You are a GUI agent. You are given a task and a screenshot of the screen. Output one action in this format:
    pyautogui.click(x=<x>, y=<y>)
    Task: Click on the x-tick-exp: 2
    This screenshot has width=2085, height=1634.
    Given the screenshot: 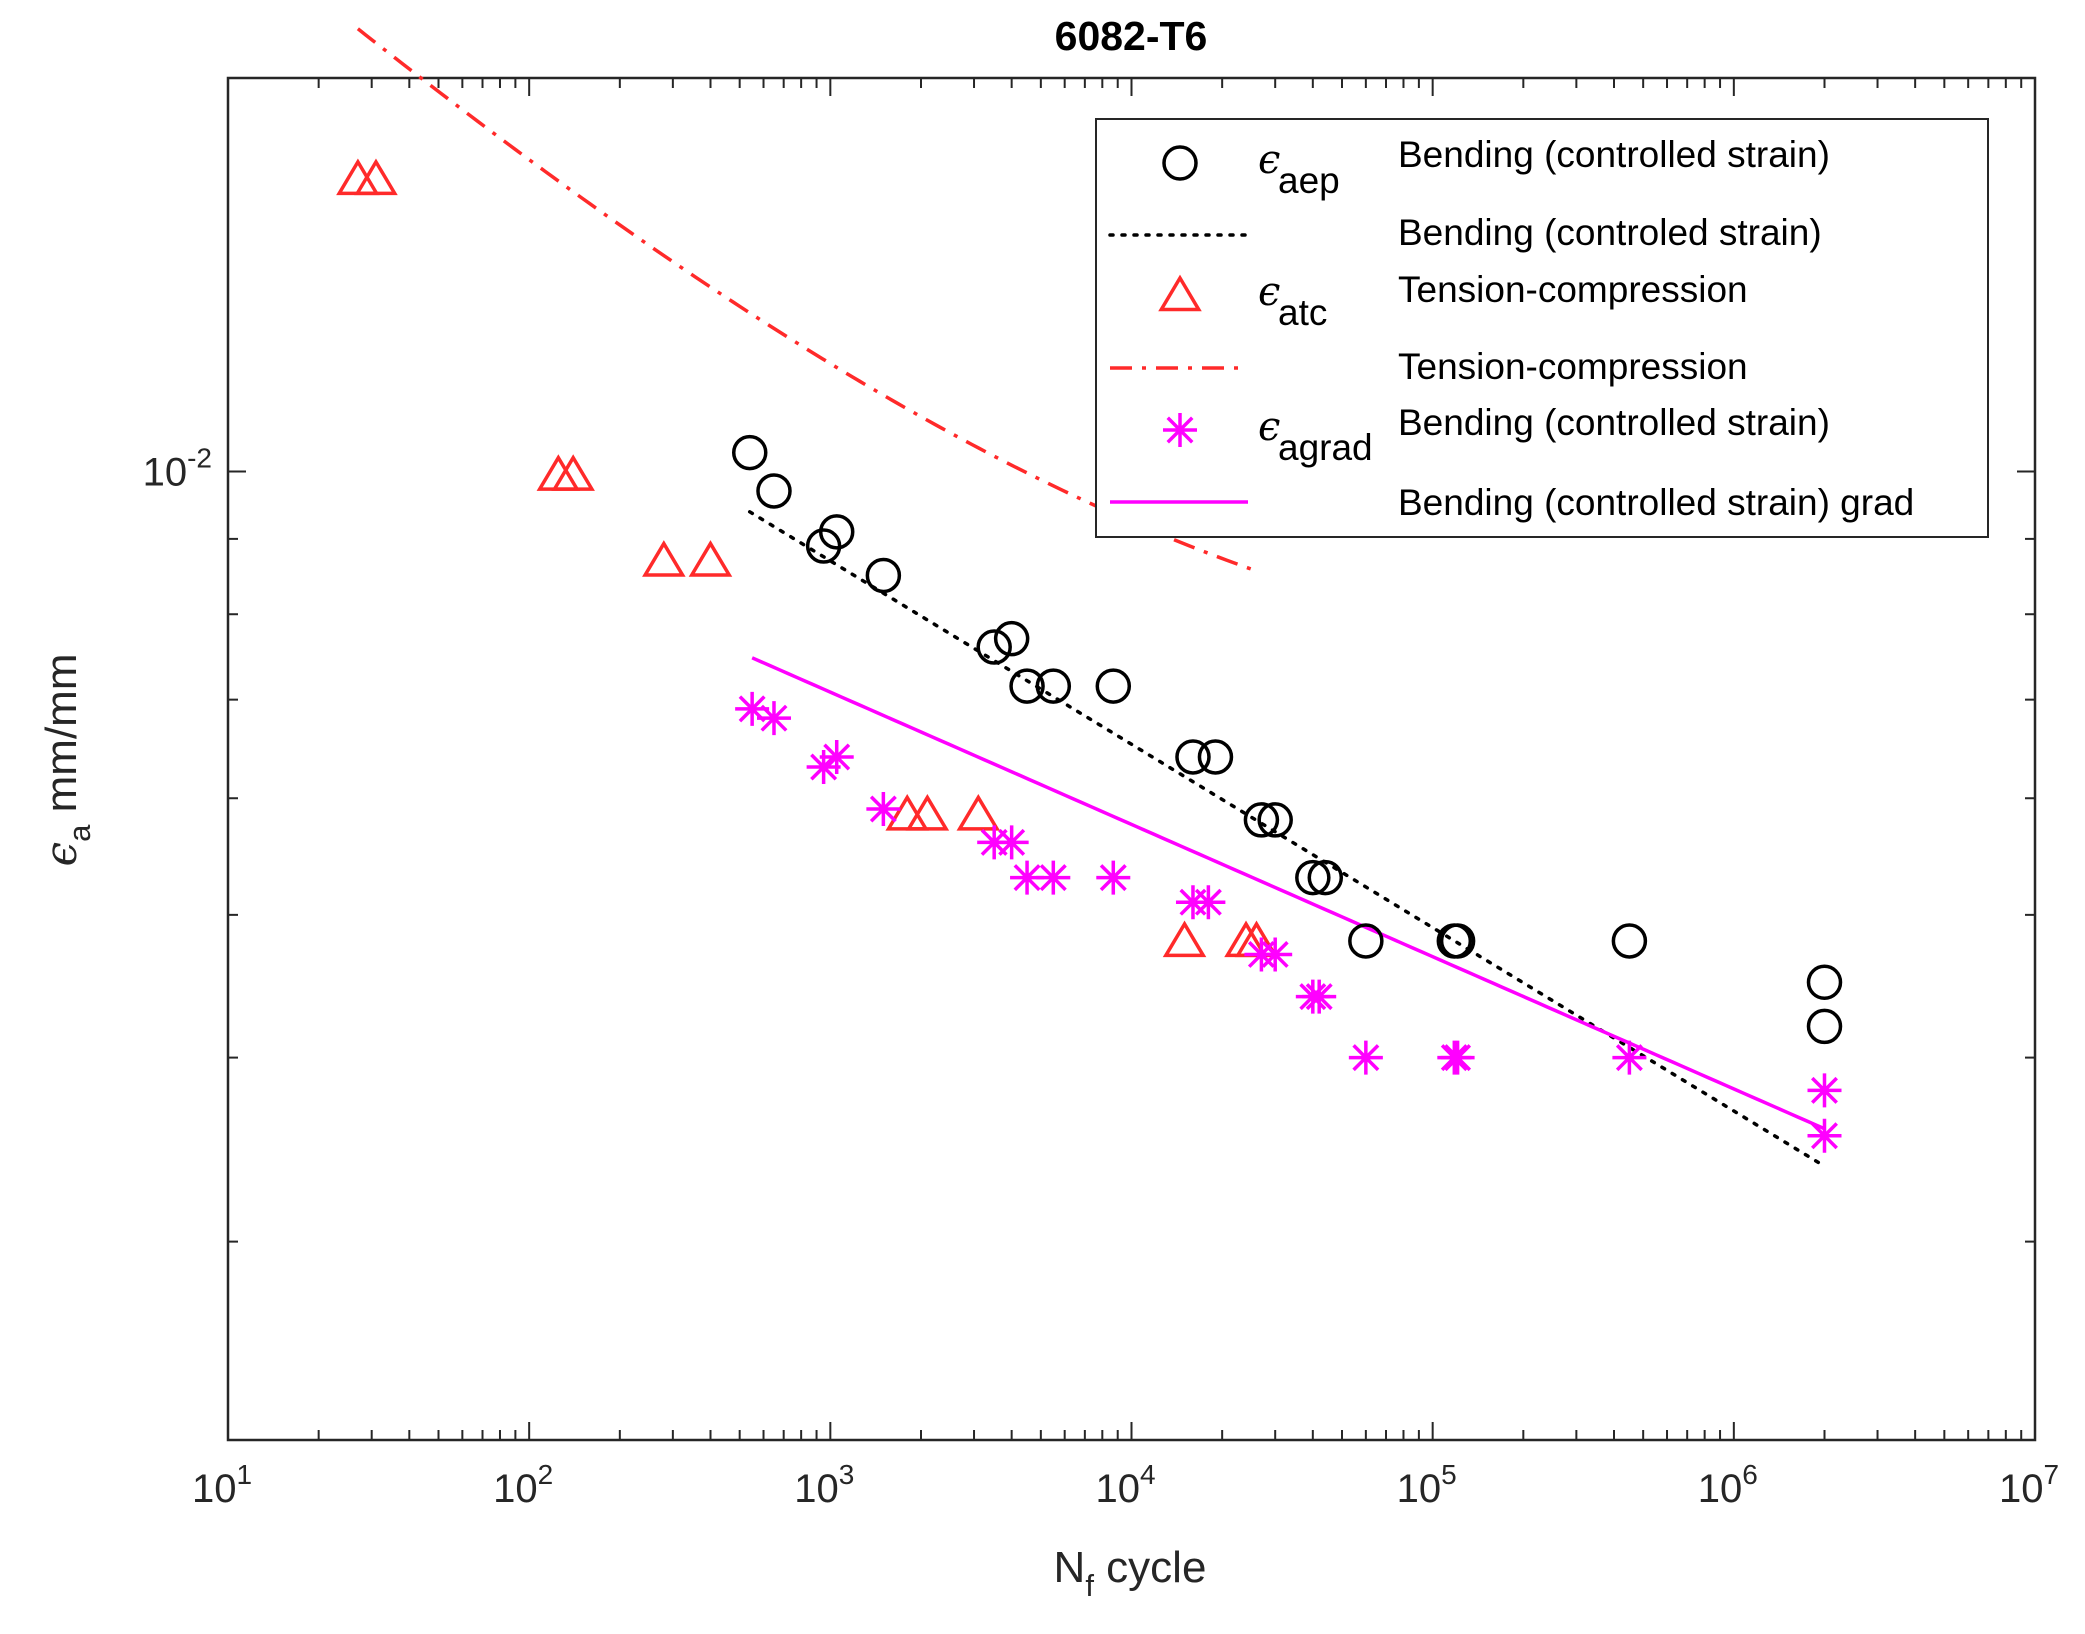 What is the action you would take?
    pyautogui.click(x=546, y=1474)
    